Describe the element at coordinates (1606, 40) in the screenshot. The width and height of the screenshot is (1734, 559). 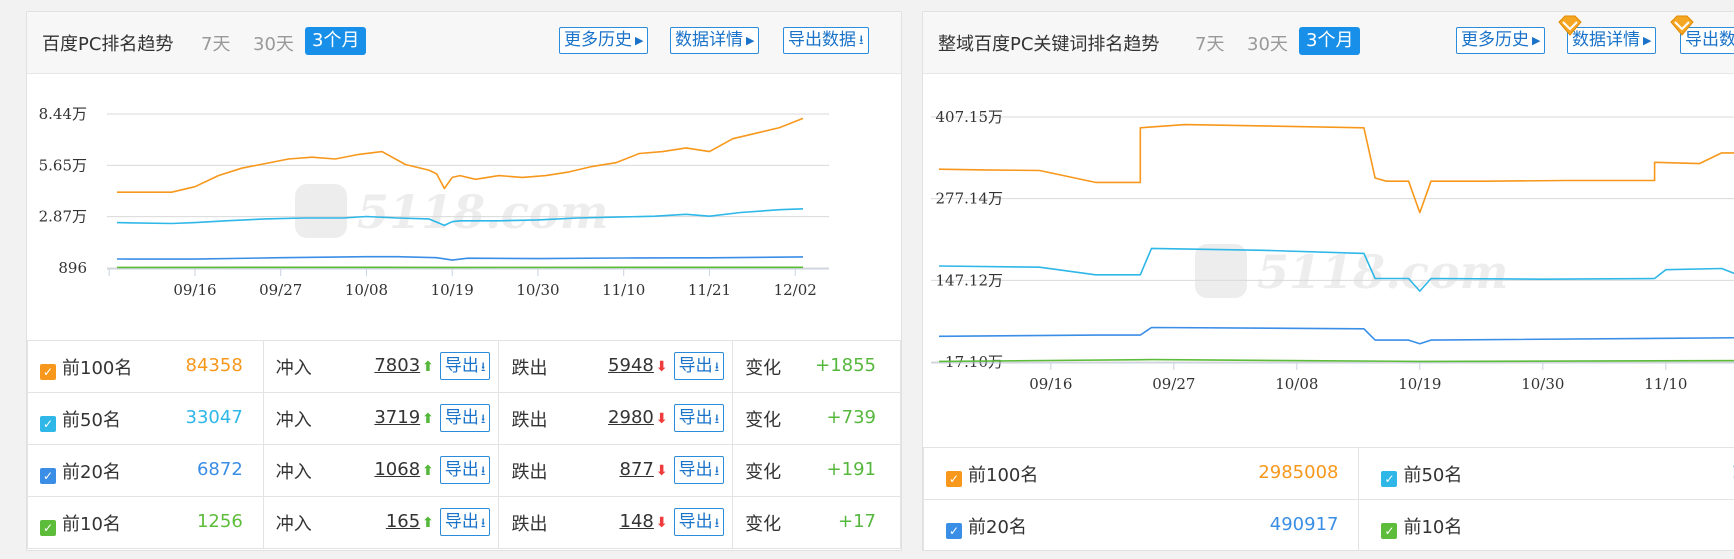
I see `data-detail-label: 数据详情` at that location.